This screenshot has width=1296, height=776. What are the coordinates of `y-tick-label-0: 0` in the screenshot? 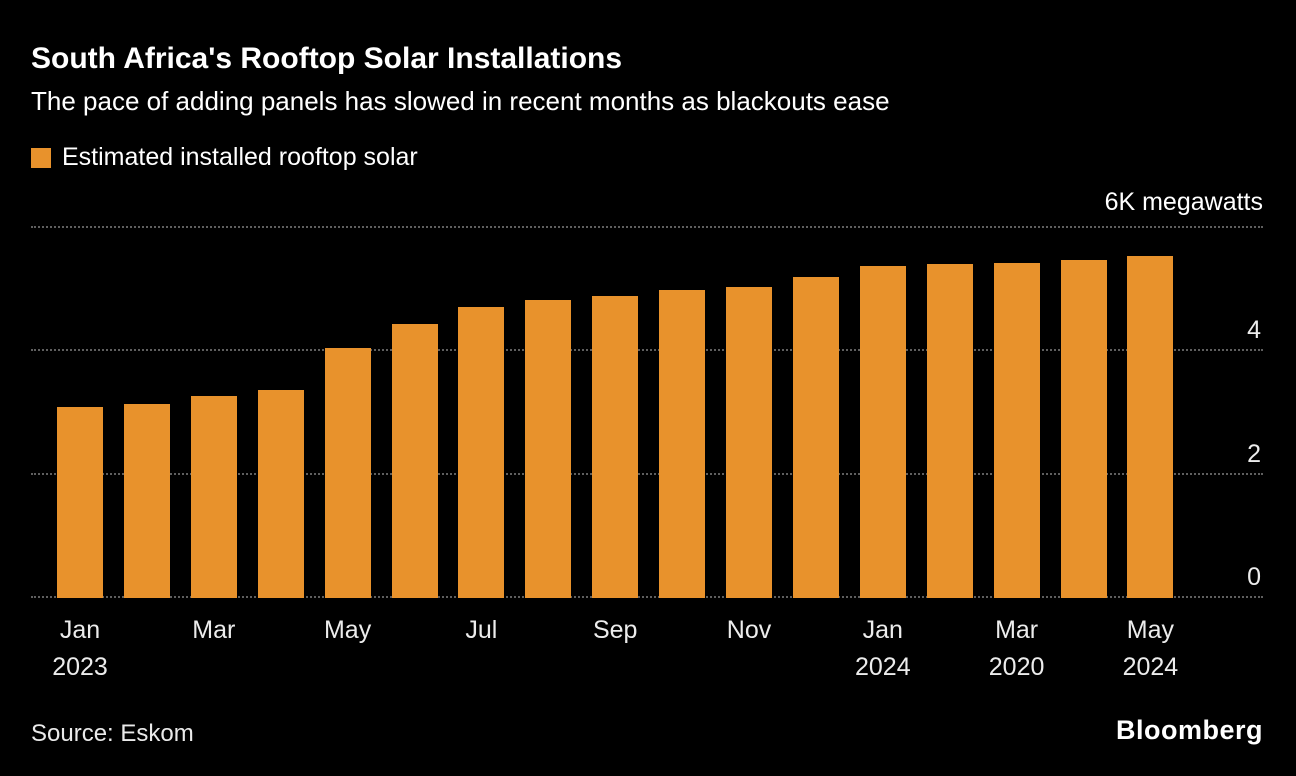 It's located at (1254, 577).